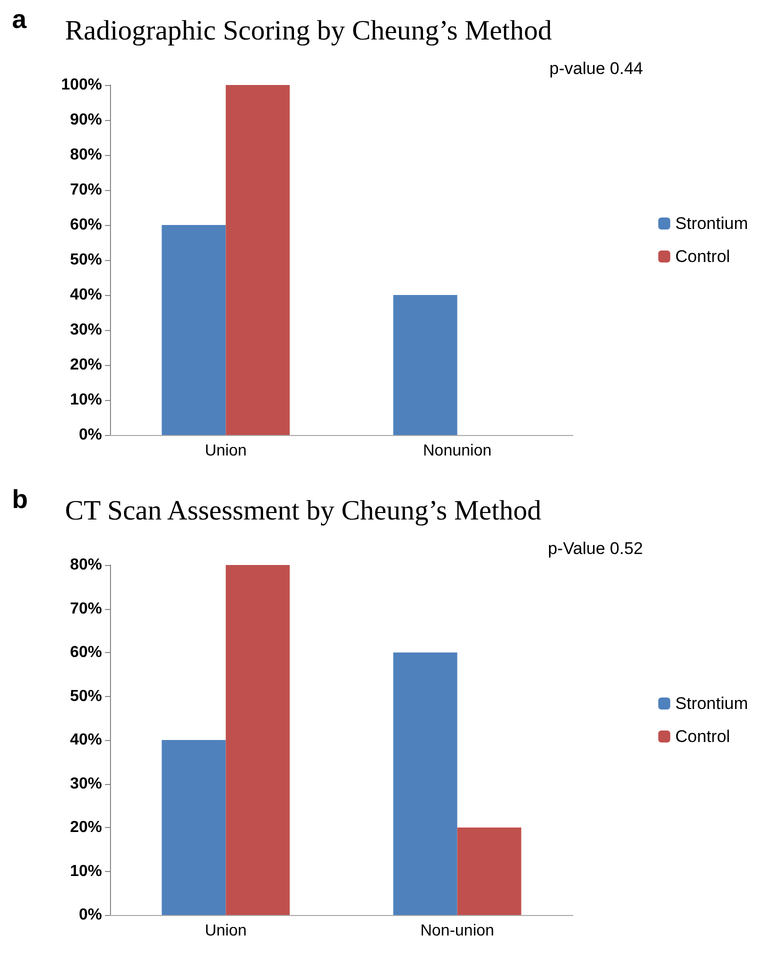  I want to click on text: p-value 0.44, so click(596, 68).